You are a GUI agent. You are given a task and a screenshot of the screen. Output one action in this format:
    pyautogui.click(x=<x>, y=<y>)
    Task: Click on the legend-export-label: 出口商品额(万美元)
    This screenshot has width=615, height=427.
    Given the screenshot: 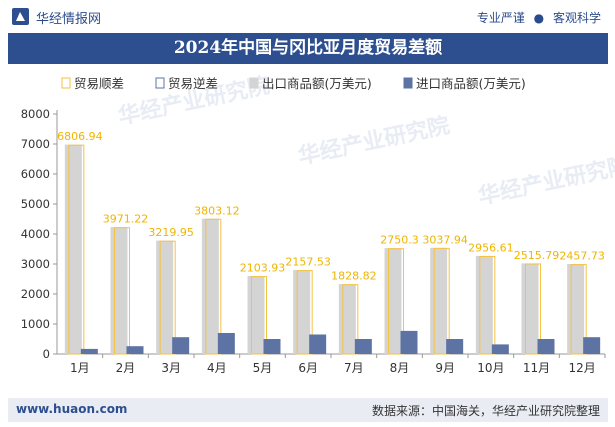 What is the action you would take?
    pyautogui.click(x=317, y=83)
    